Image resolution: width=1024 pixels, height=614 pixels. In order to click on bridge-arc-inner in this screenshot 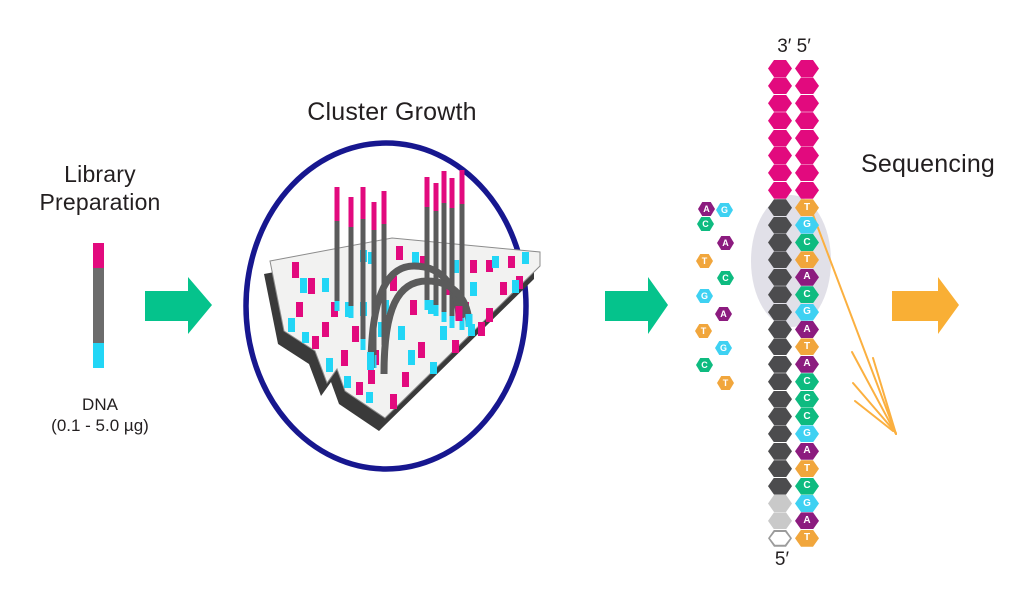, I will do `click(426, 326)`.